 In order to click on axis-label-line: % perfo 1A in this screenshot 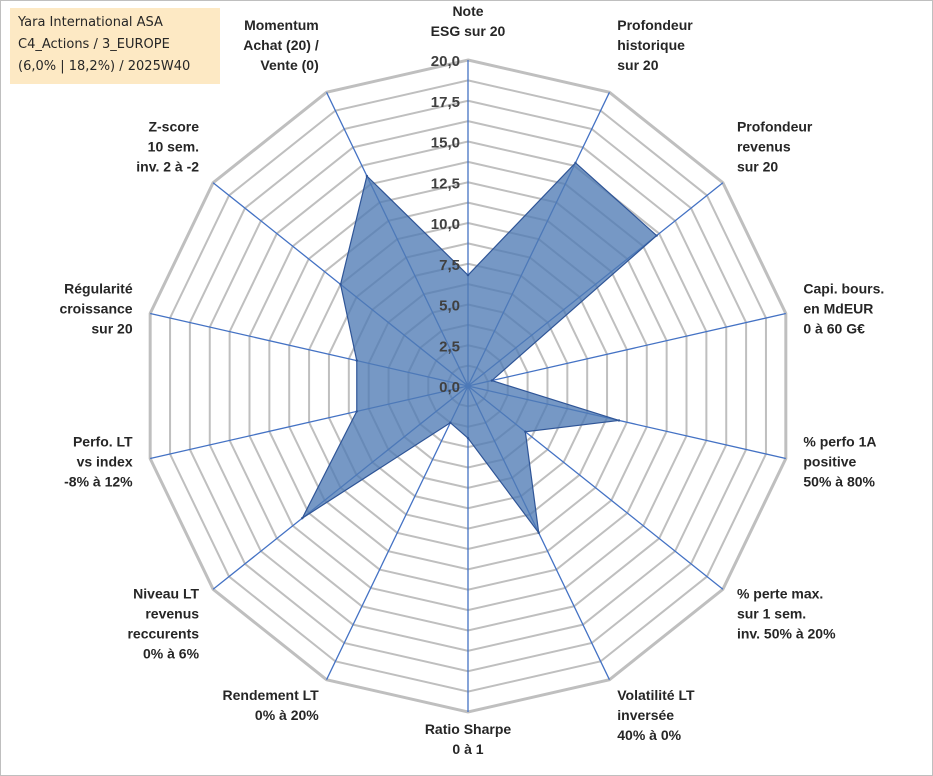, I will do `click(839, 442)`.